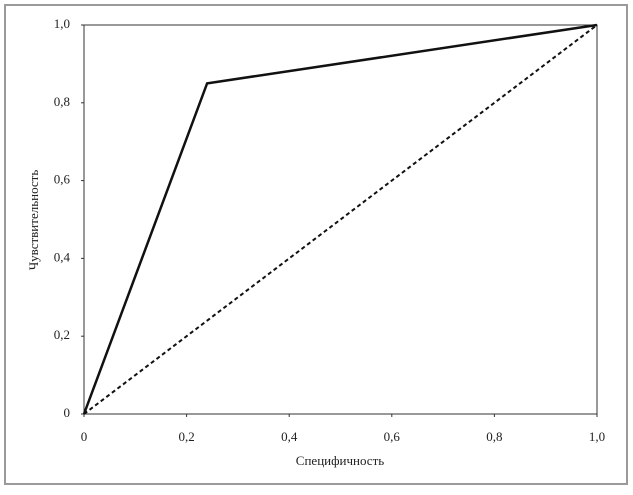 This screenshot has height=495, width=633. What do you see at coordinates (84, 436) in the screenshot?
I see `x-tick-label: 0` at bounding box center [84, 436].